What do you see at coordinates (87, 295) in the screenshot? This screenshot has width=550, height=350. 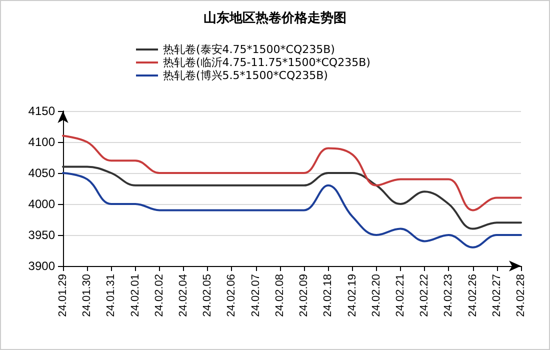 I see `x-tick-label: 24.01.30` at bounding box center [87, 295].